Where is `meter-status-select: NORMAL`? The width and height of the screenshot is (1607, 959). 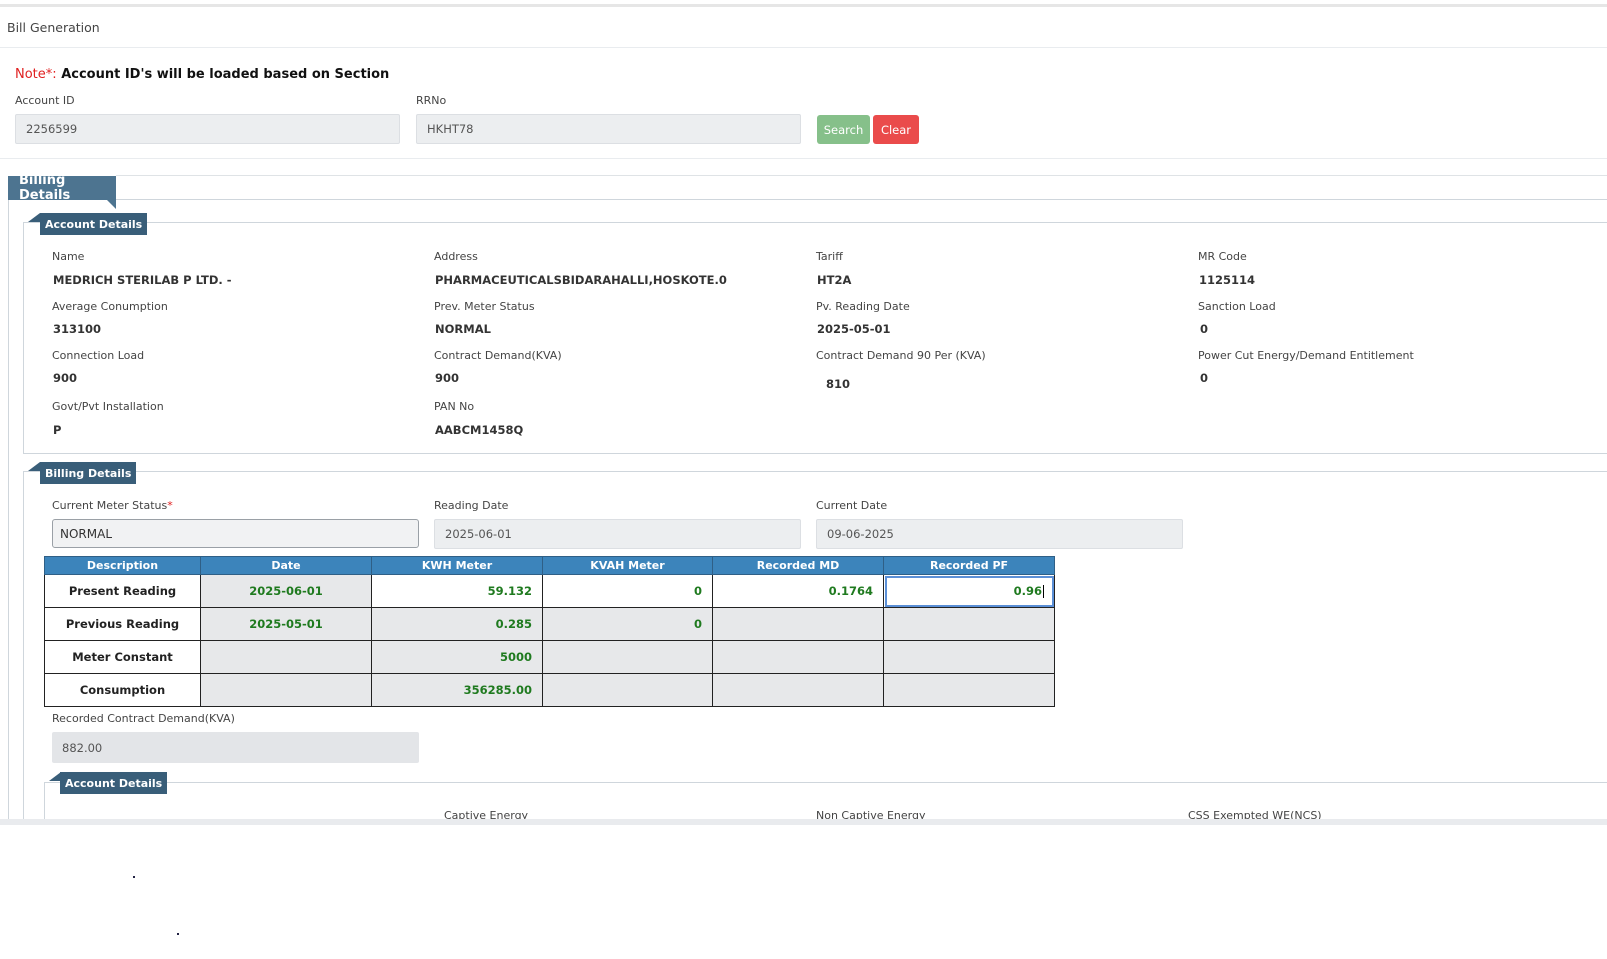 meter-status-select: NORMAL is located at coordinates (235, 533).